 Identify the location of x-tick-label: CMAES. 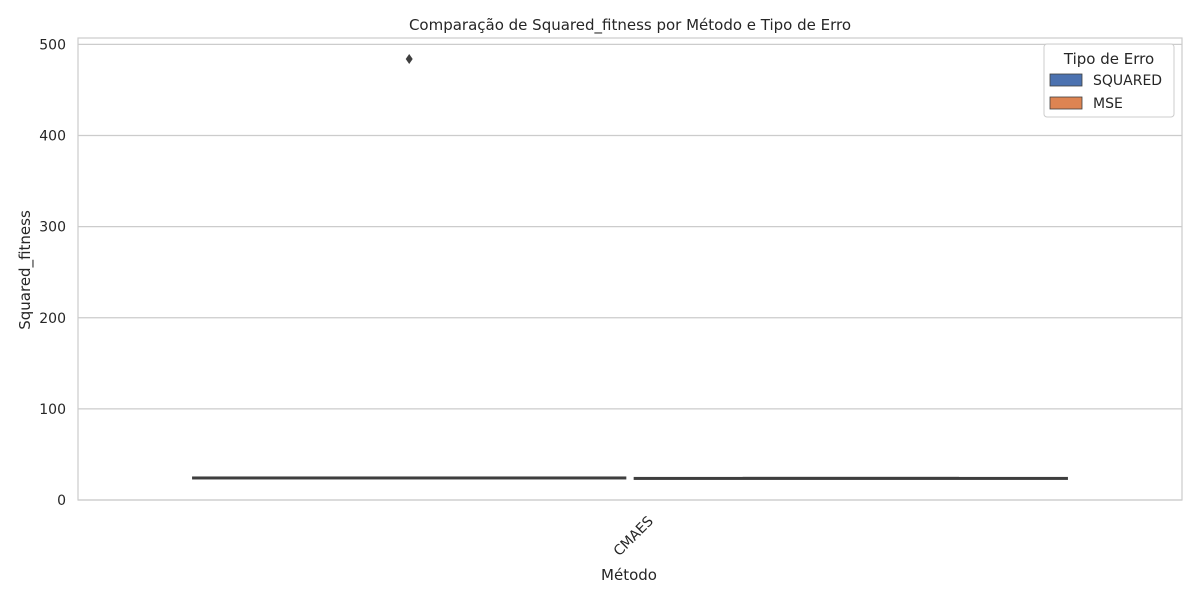
(634, 536).